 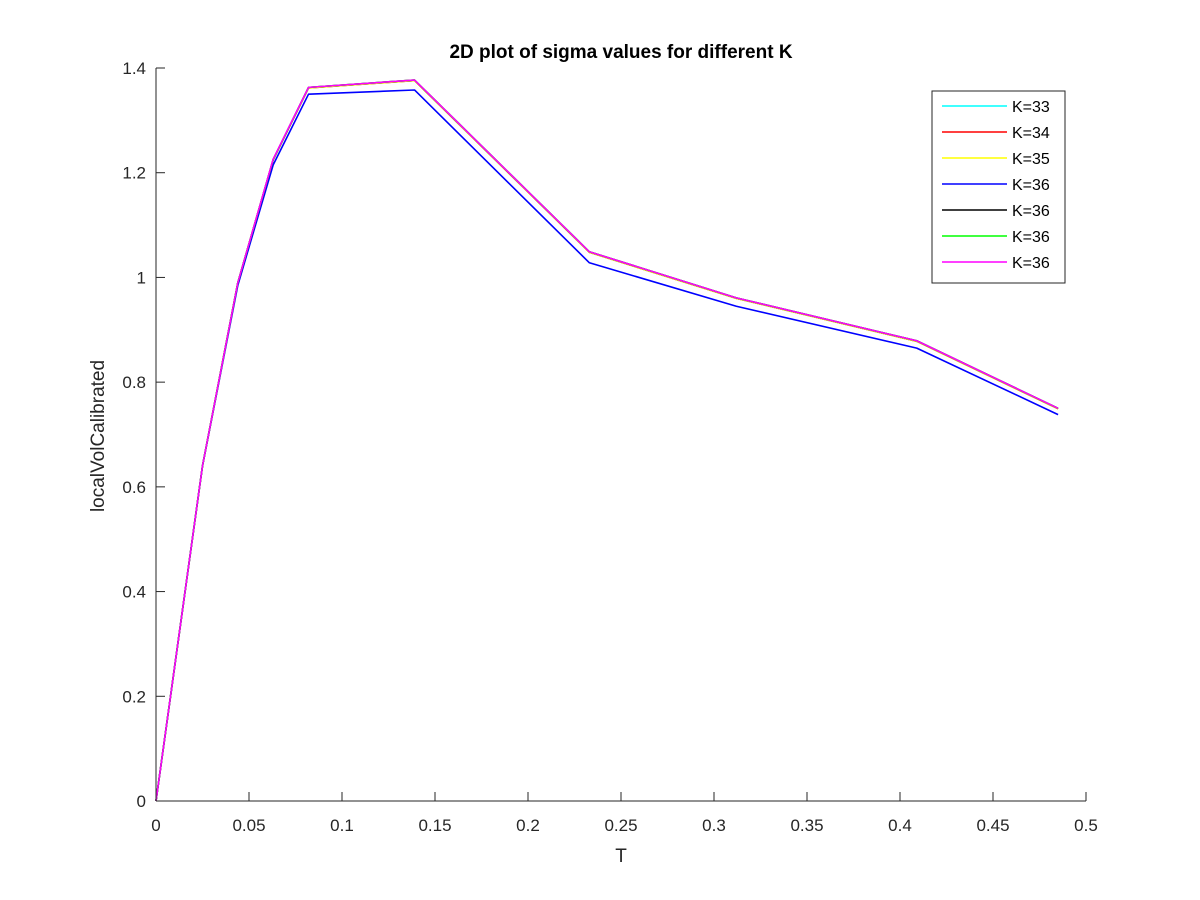 I want to click on chart-title: 2D plot of sigma values for different K, so click(x=620, y=52).